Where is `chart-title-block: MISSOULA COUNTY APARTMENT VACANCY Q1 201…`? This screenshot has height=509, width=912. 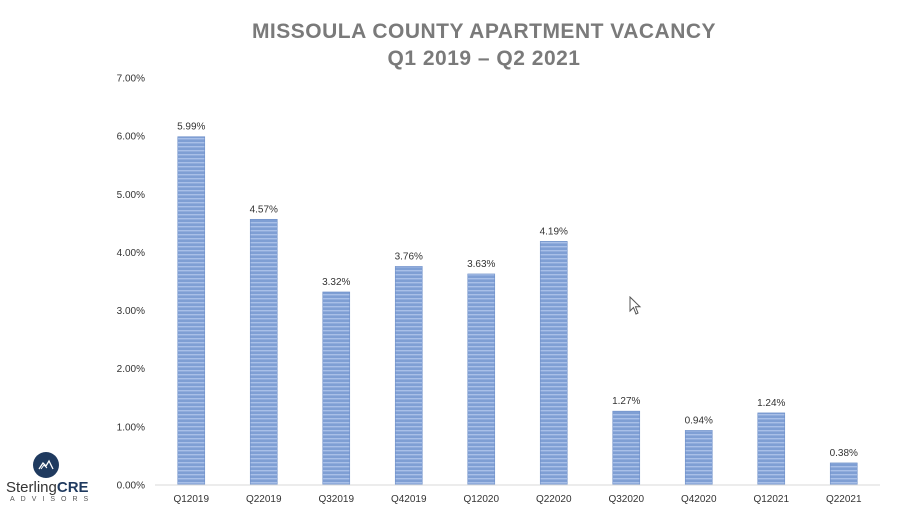
chart-title-block: MISSOULA COUNTY APARTMENT VACANCY Q1 201… is located at coordinates (456, 45).